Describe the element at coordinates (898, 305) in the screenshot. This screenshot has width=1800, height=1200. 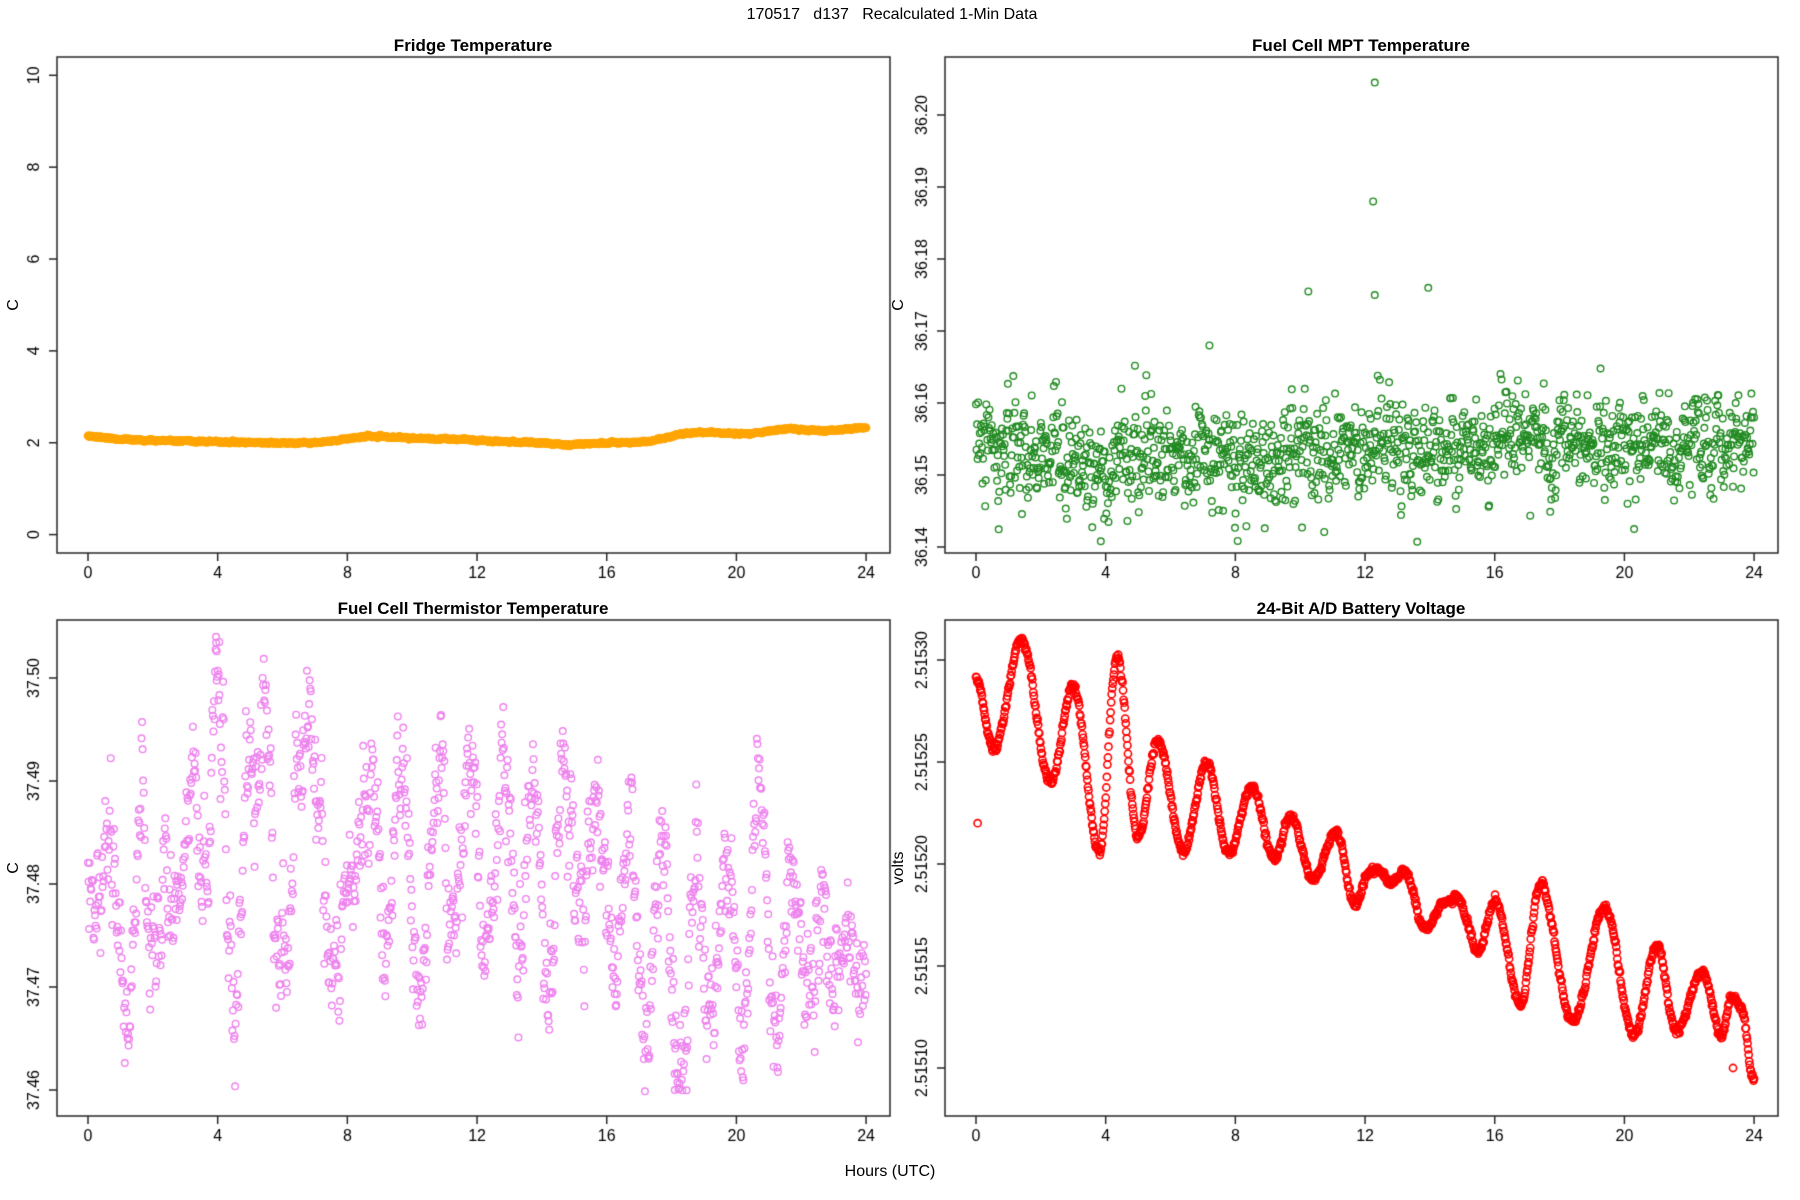
I see `y-axis-label-mpt: C` at that location.